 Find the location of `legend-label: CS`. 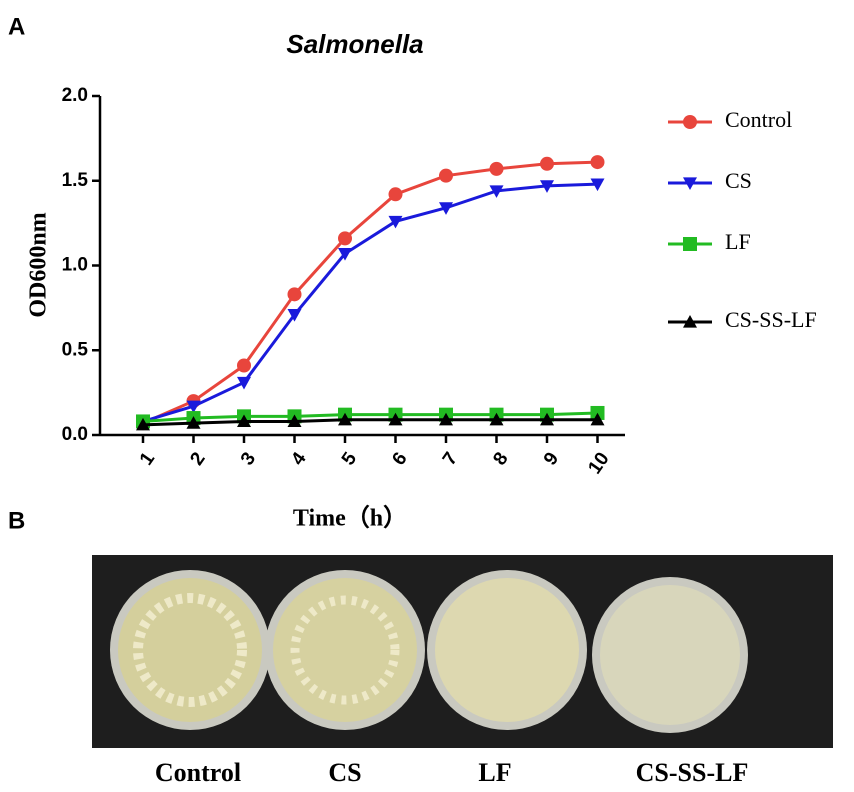

legend-label: CS is located at coordinates (738, 180).